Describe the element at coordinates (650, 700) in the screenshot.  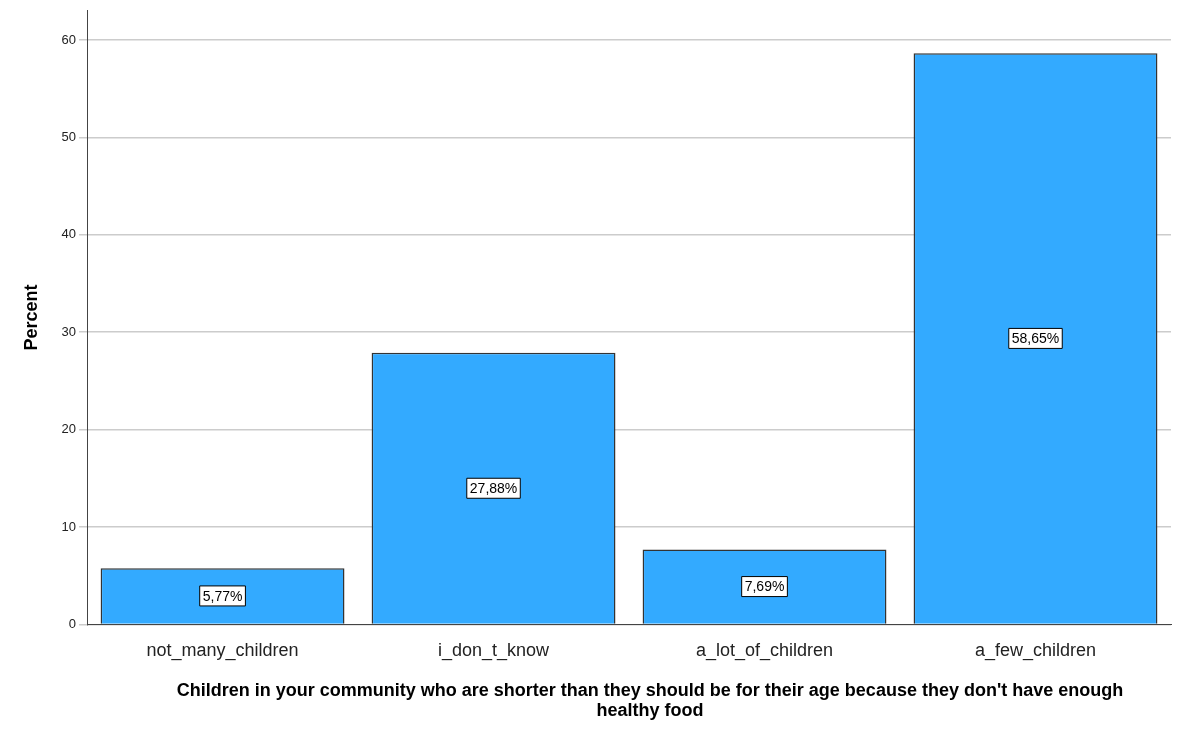
I see `x-axis-title: Children in your community who are shorter than they should be for their age because they don't have enough healthy food` at that location.